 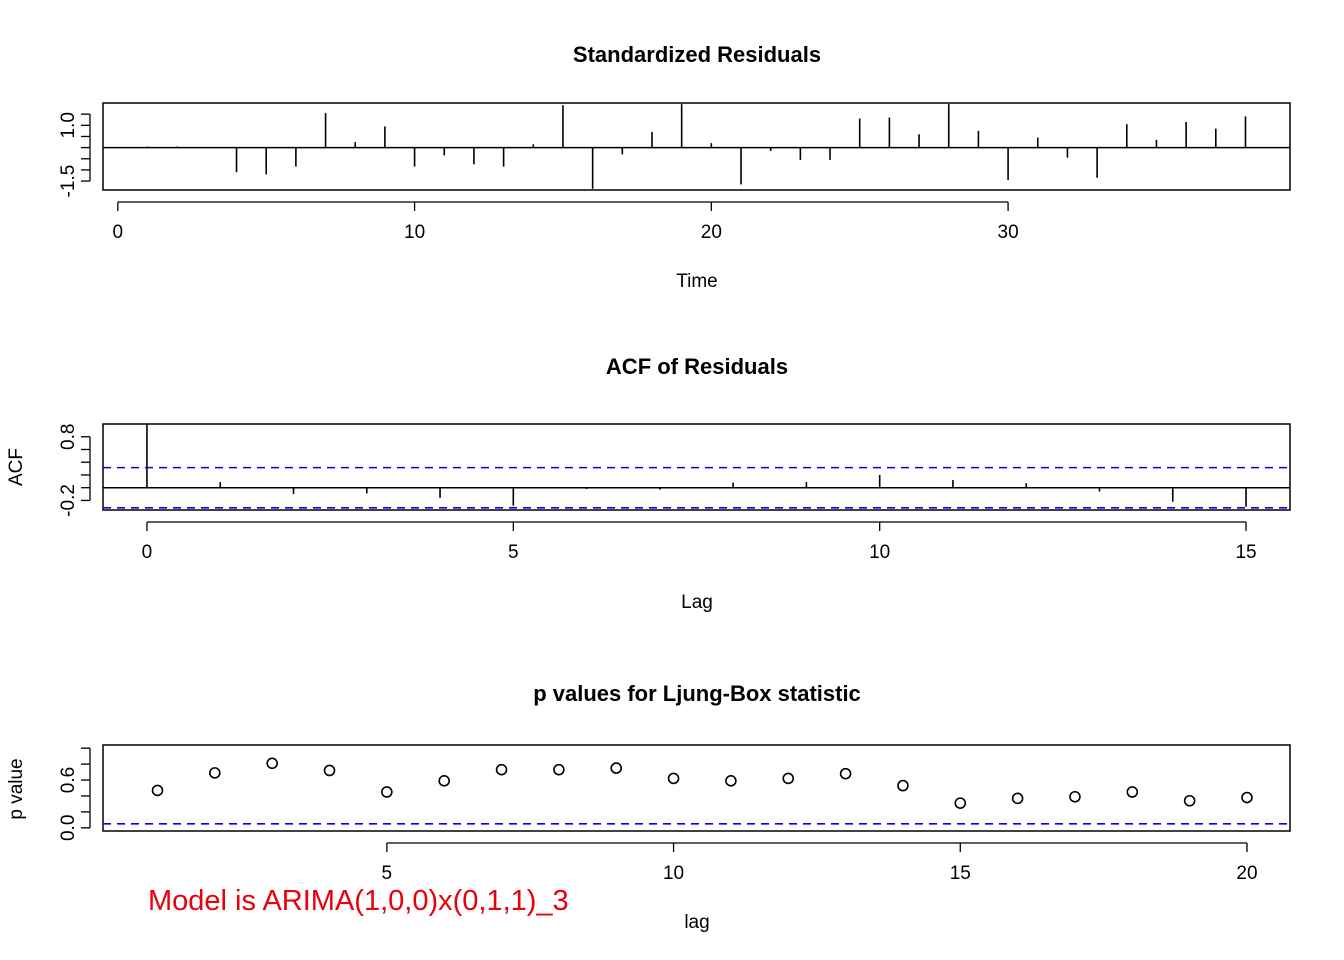 I want to click on acf-plot: 0 5 10 15 -0.2 0.8, so click(x=674, y=493).